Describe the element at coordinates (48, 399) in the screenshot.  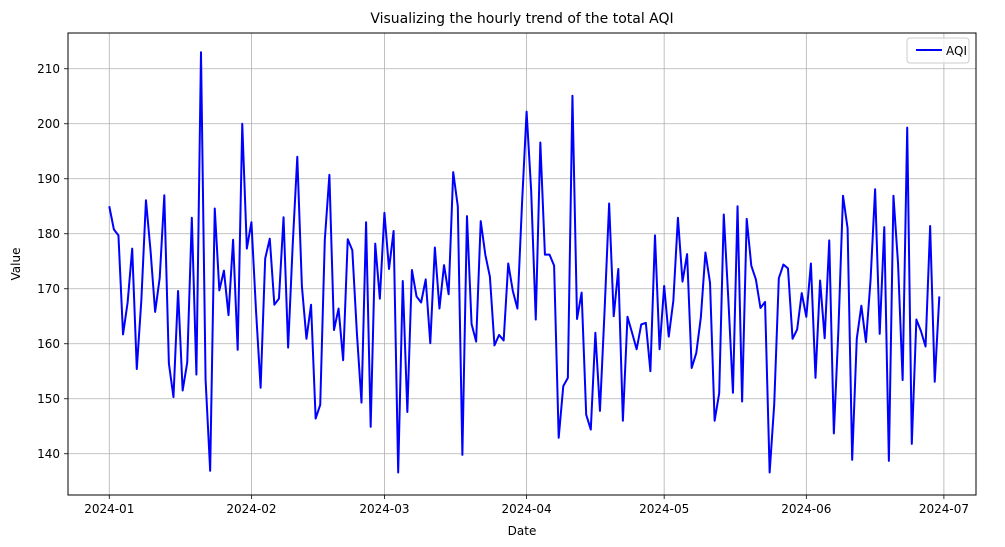
I see `y-tick-label: 150` at that location.